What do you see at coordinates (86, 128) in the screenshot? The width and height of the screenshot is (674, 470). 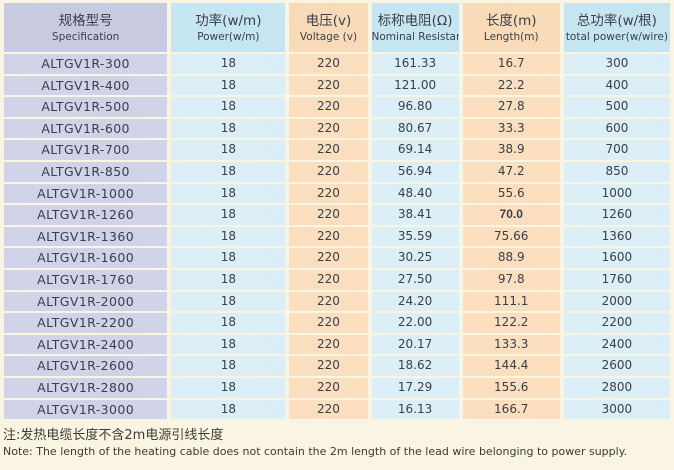 I see `cell-spec: ALTGV1R-600` at bounding box center [86, 128].